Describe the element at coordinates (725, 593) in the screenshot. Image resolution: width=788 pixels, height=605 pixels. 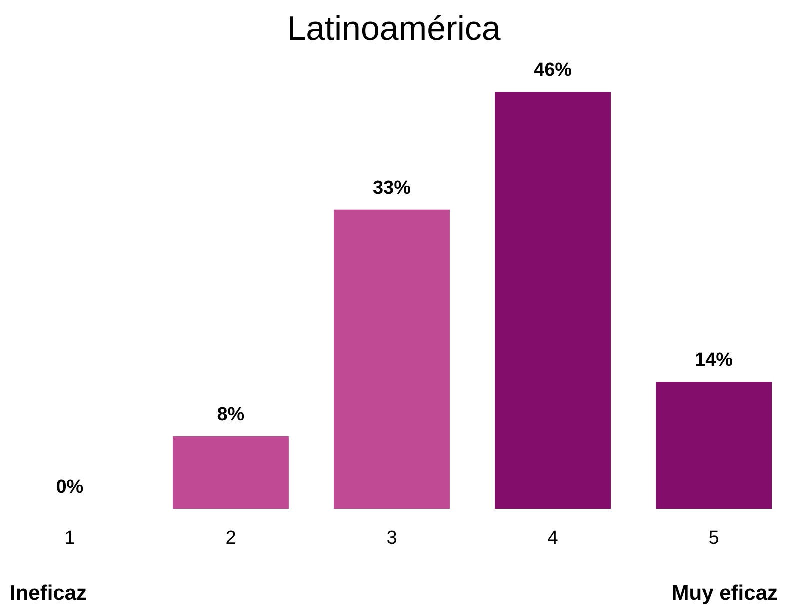
I see `text: Muy eficaz` at that location.